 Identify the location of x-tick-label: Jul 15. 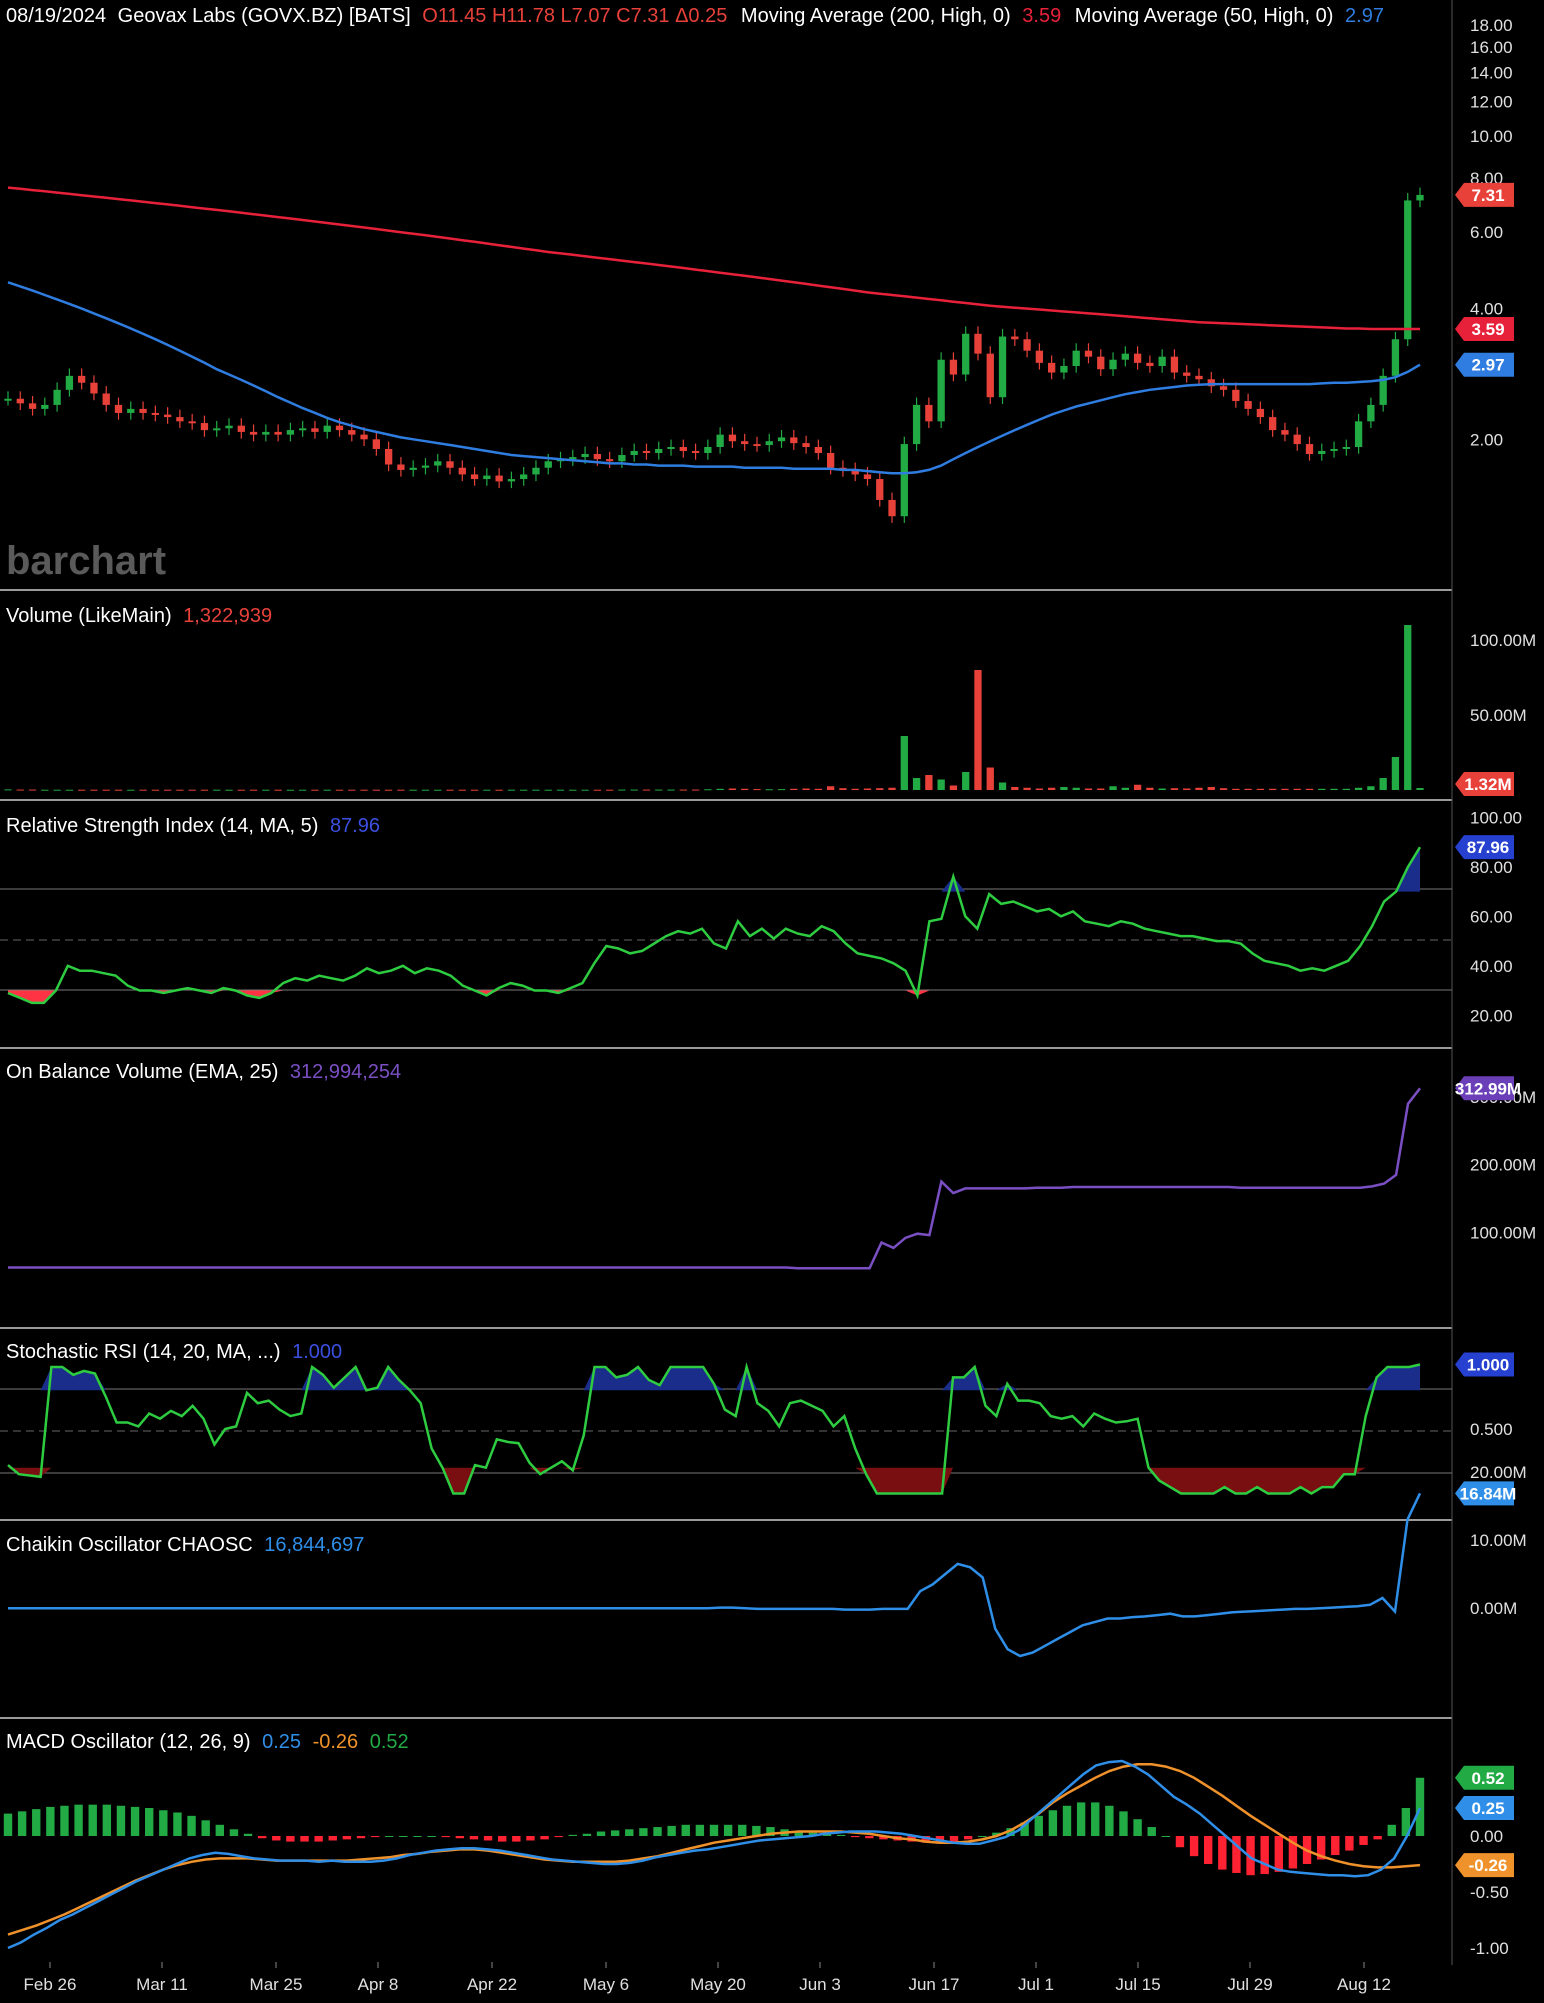
(1137, 1984).